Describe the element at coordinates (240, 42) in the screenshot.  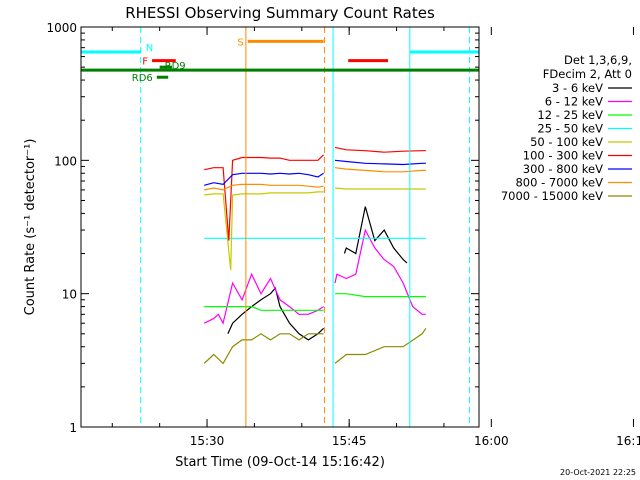
I see `flag-label-3: S` at that location.